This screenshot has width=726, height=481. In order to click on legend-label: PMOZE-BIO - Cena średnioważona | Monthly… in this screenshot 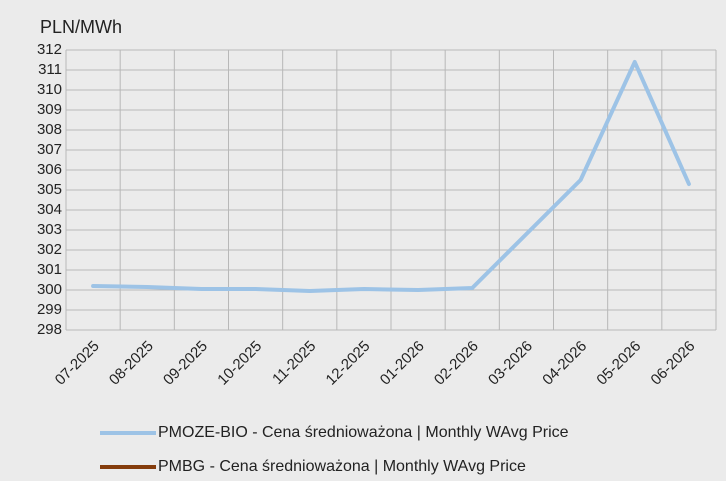, I will do `click(363, 432)`.